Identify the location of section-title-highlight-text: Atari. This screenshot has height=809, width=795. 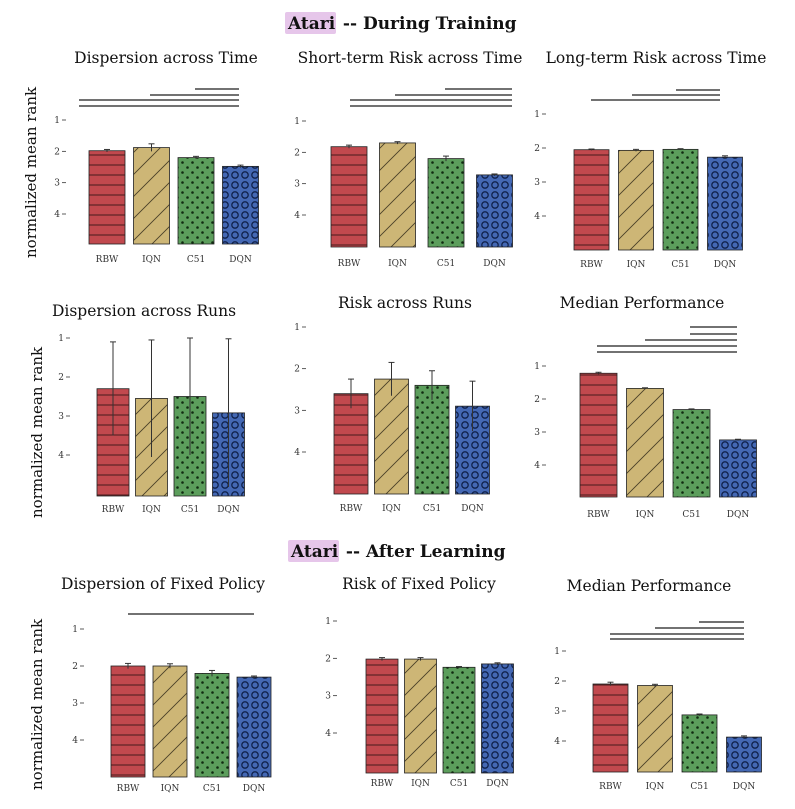
(314, 552).